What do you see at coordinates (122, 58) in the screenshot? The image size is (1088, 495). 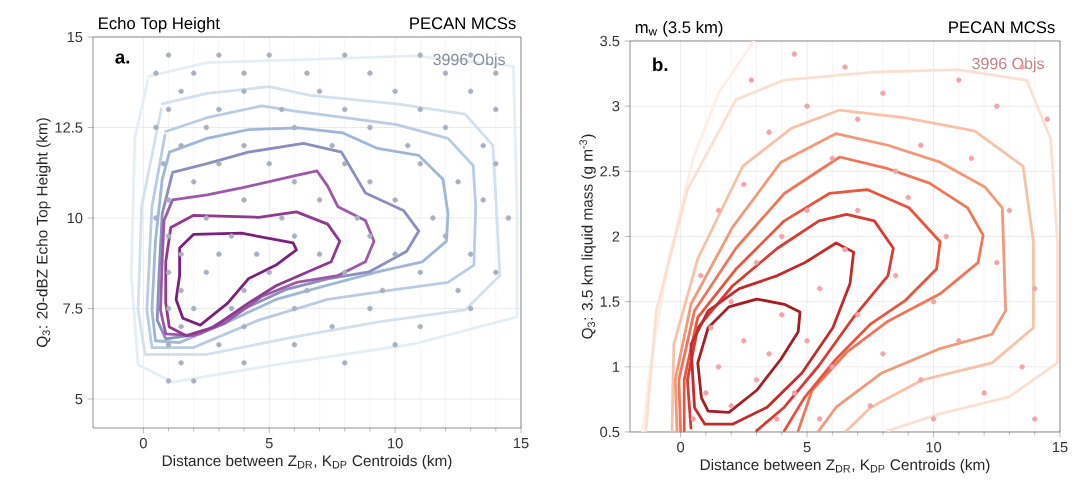 I see `annotation: a.` at bounding box center [122, 58].